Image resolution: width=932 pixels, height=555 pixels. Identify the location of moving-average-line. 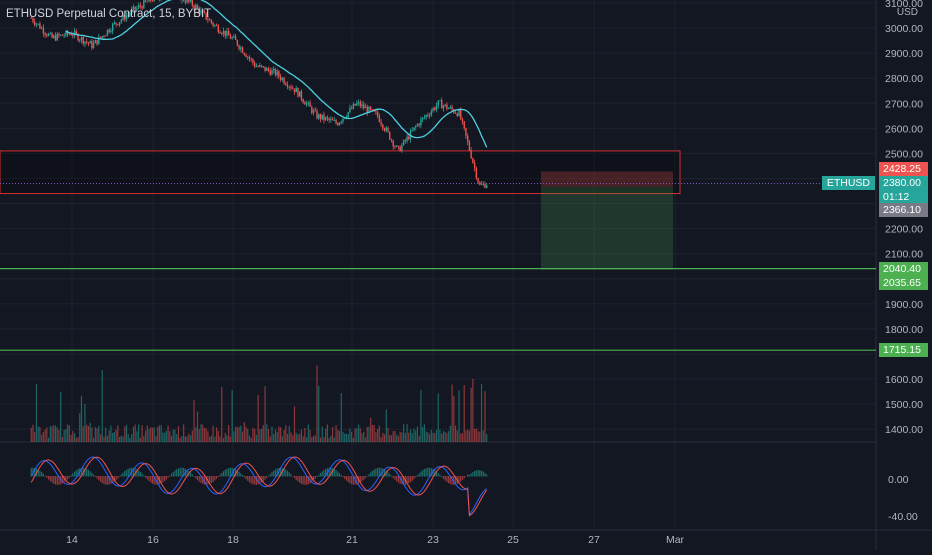
(276, 74).